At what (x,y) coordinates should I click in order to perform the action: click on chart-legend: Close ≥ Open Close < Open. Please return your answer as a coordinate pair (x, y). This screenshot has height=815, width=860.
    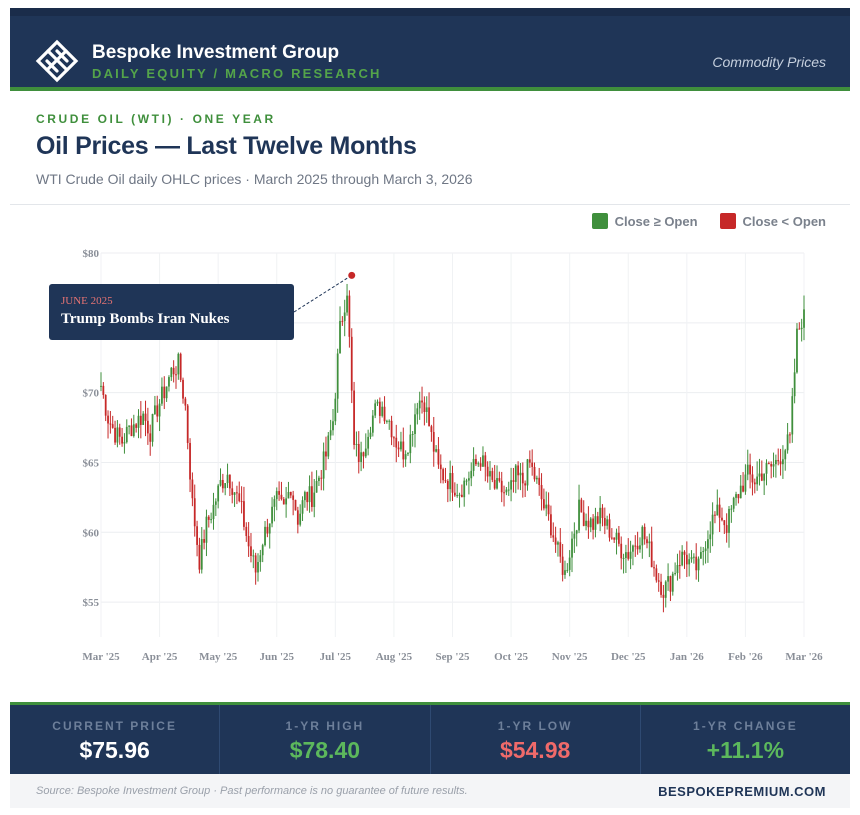
    Looking at the image, I should click on (708, 221).